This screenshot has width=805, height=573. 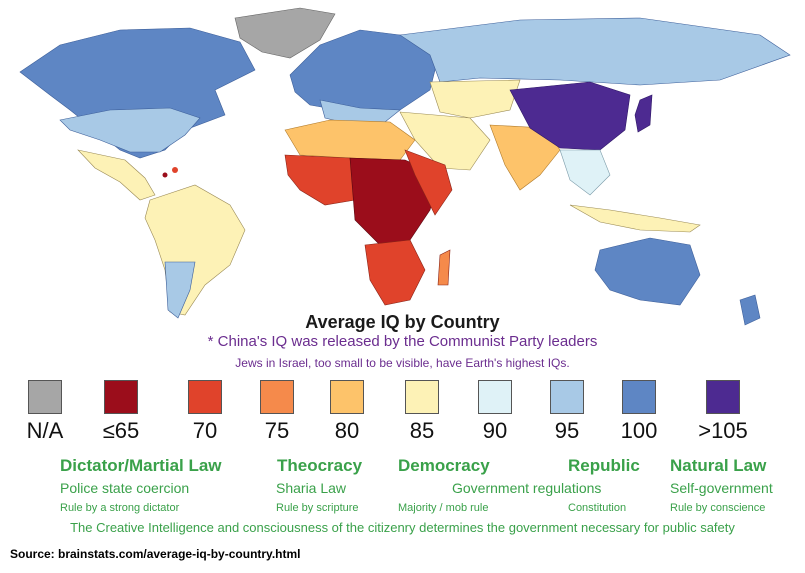 I want to click on gov-theocracy-rule: Rule by scripture, so click(x=317, y=508).